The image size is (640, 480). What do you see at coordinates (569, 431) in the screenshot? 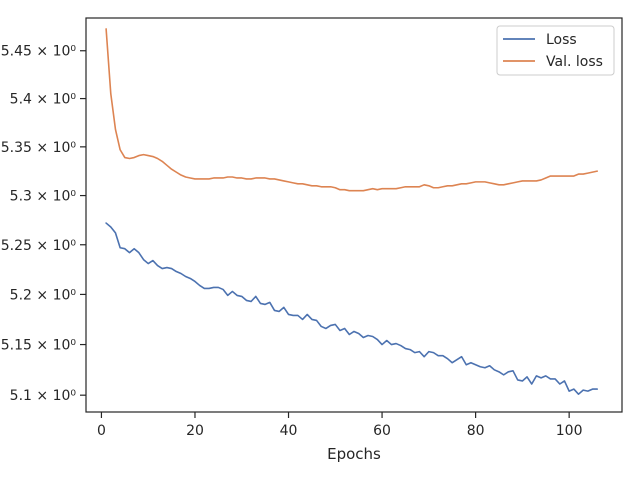
I see `x-tick-label: 100` at bounding box center [569, 431].